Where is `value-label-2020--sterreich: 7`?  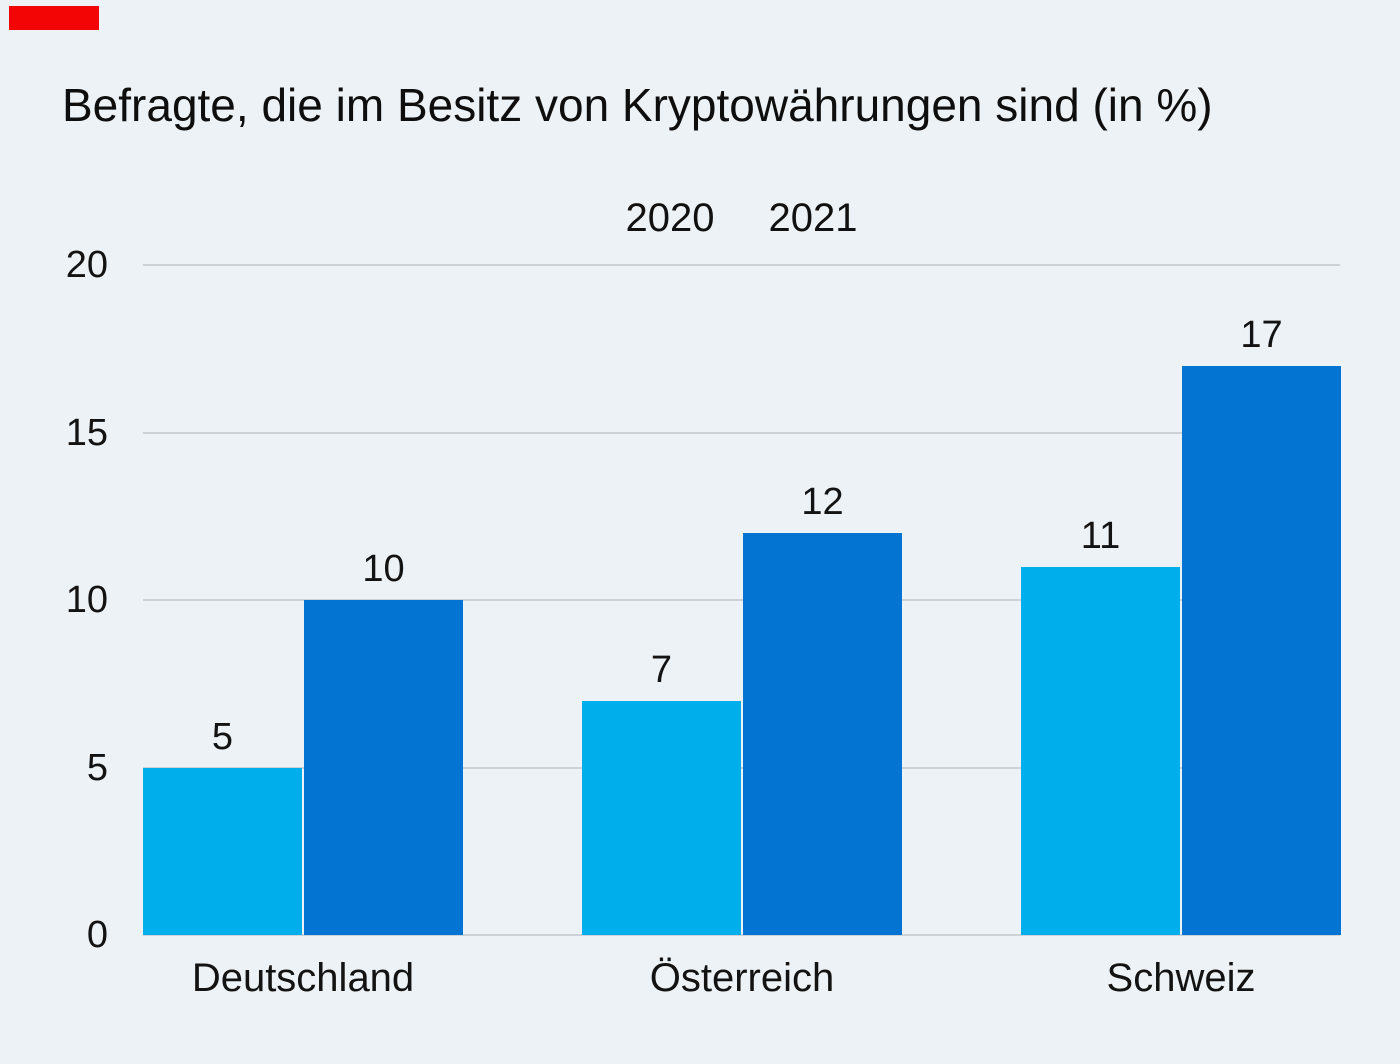 value-label-2020--sterreich: 7 is located at coordinates (661, 669).